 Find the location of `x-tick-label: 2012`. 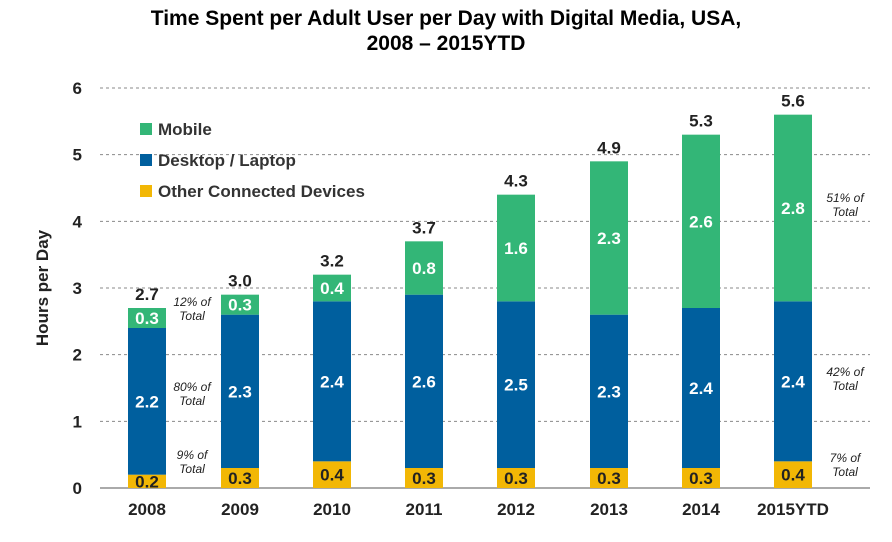

x-tick-label: 2012 is located at coordinates (516, 509).